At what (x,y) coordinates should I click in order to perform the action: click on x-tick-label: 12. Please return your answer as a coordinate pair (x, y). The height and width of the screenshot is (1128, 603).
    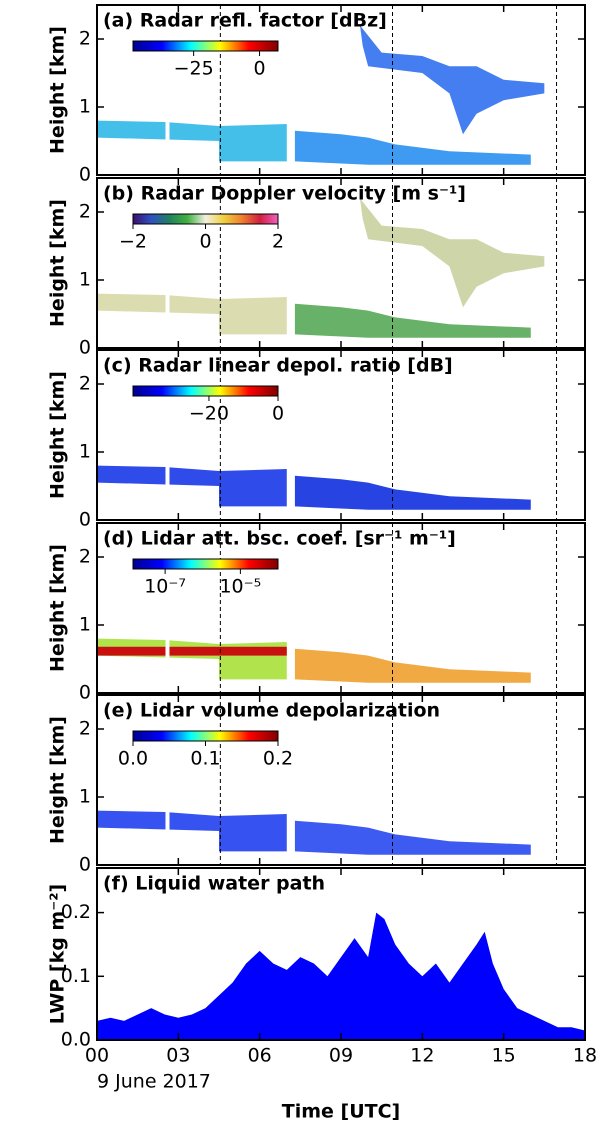
    Looking at the image, I should click on (422, 1056).